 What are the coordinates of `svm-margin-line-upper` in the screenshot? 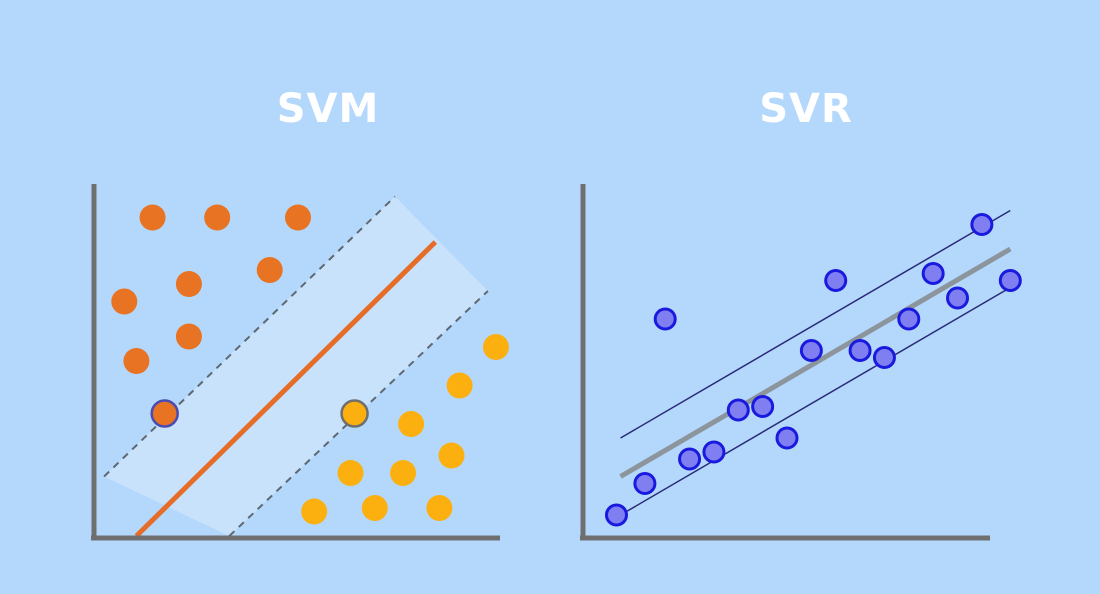 It's located at (249, 336).